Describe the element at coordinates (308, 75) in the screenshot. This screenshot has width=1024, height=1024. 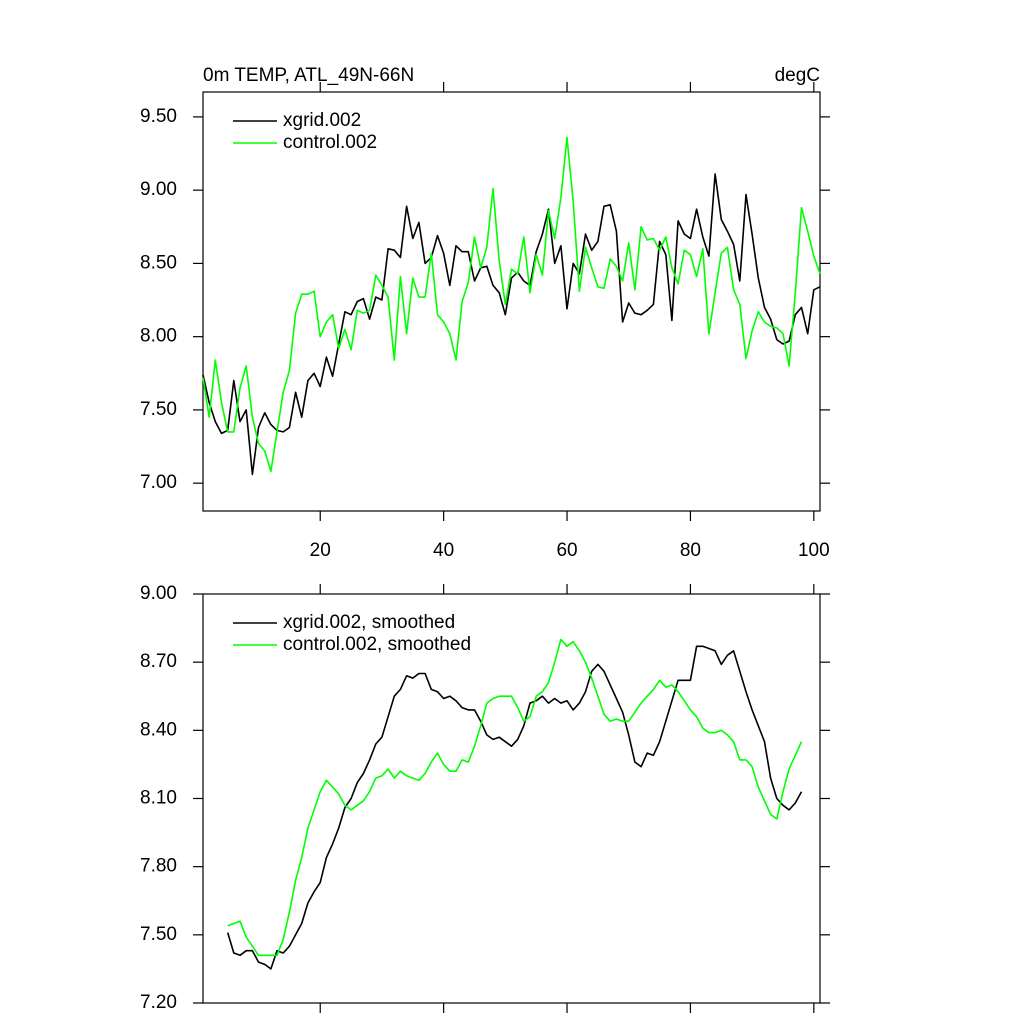
I see `chart-title: 0m TEMP, ATL_49N-66N` at that location.